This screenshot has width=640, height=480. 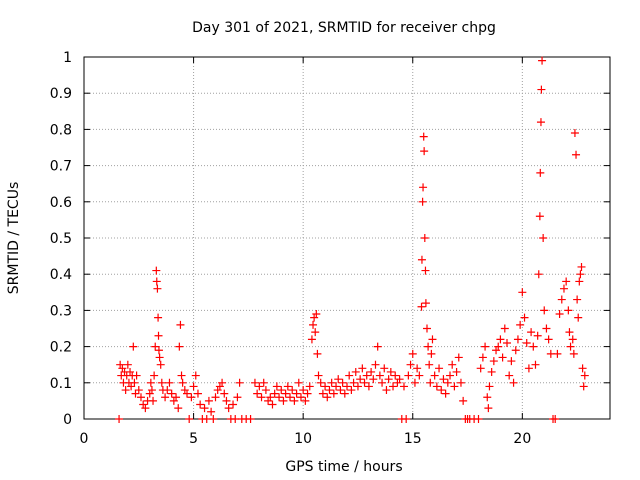 What do you see at coordinates (61, 94) in the screenshot?
I see `y-tick-label: 0.9` at bounding box center [61, 94].